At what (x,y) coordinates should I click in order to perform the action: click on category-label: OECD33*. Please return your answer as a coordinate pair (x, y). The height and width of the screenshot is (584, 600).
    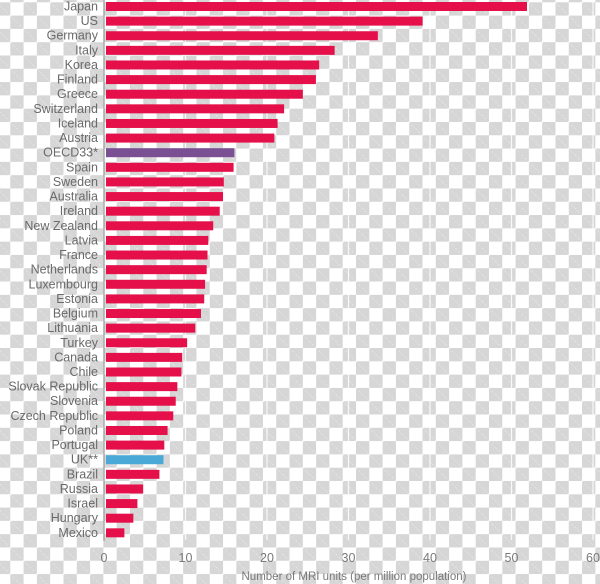
    Looking at the image, I should click on (70, 153).